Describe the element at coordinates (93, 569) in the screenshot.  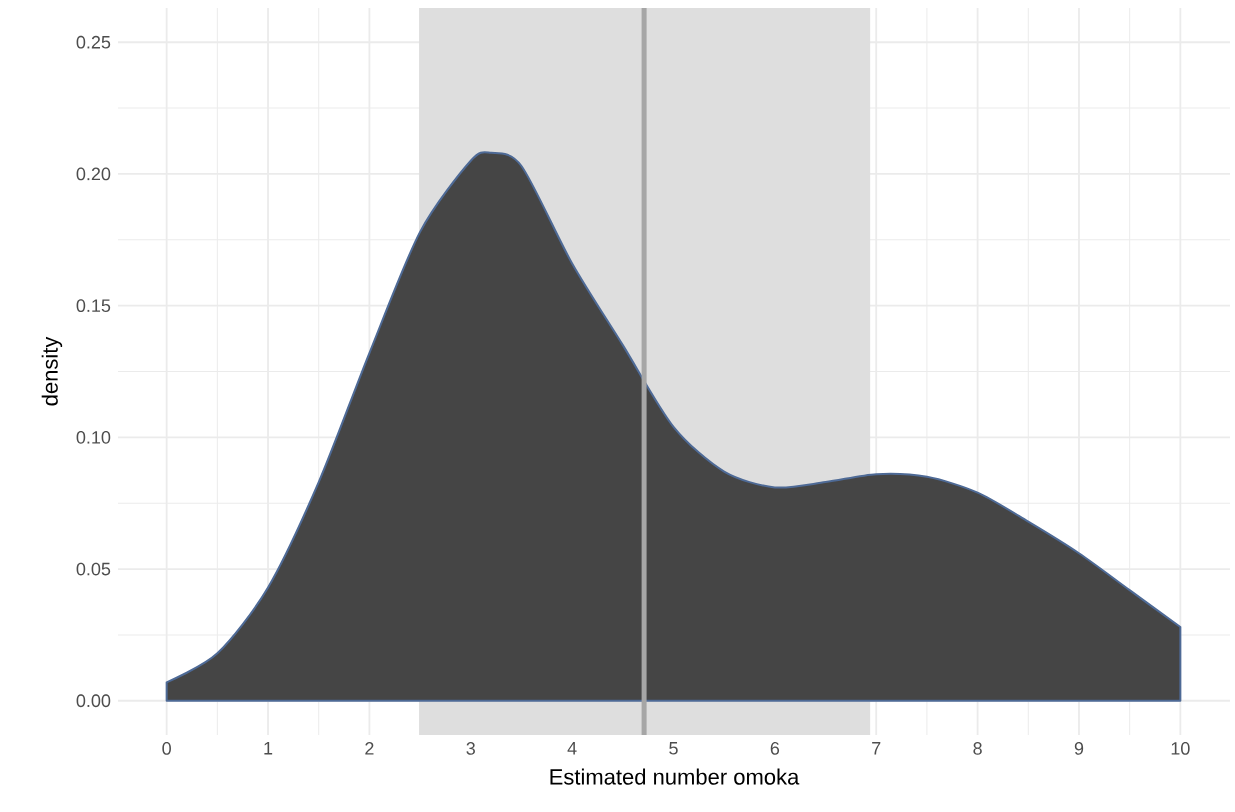
I see `y-tick-label: 0.05` at that location.